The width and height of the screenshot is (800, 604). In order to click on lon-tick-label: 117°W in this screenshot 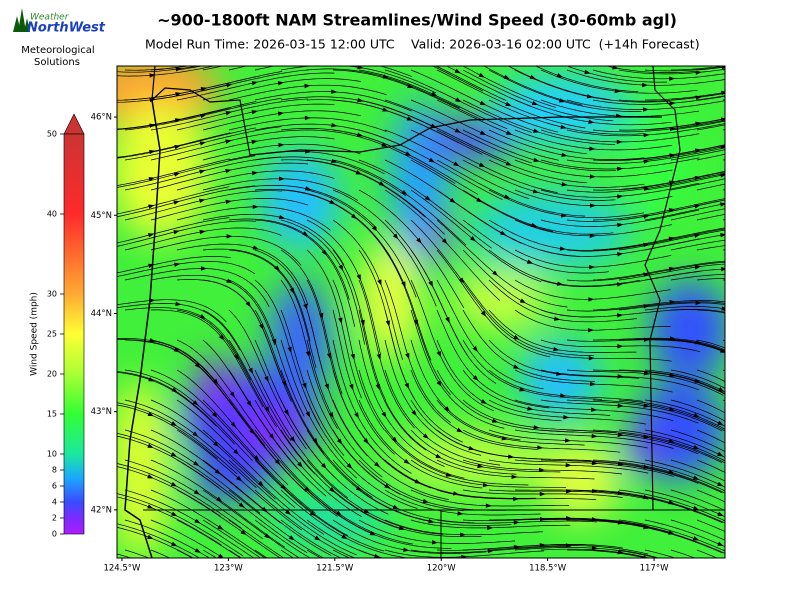, I will do `click(654, 569)`.